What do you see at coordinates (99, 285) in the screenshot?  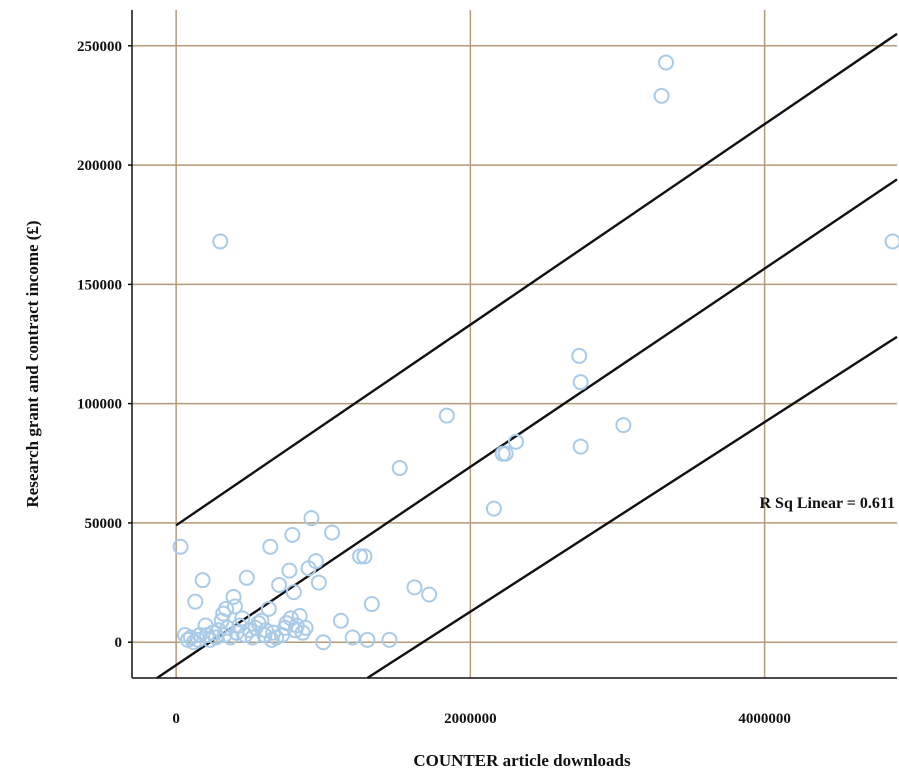 I see `y-tick-label: 150000` at bounding box center [99, 285].